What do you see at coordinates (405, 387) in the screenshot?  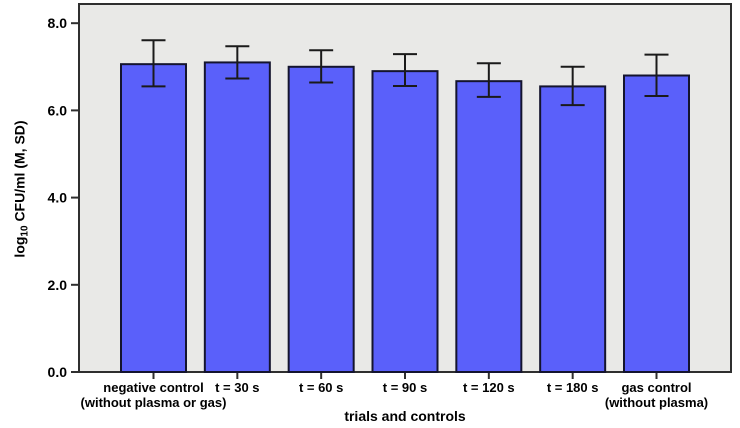 I see `x-category-label: t = 90 s` at bounding box center [405, 387].